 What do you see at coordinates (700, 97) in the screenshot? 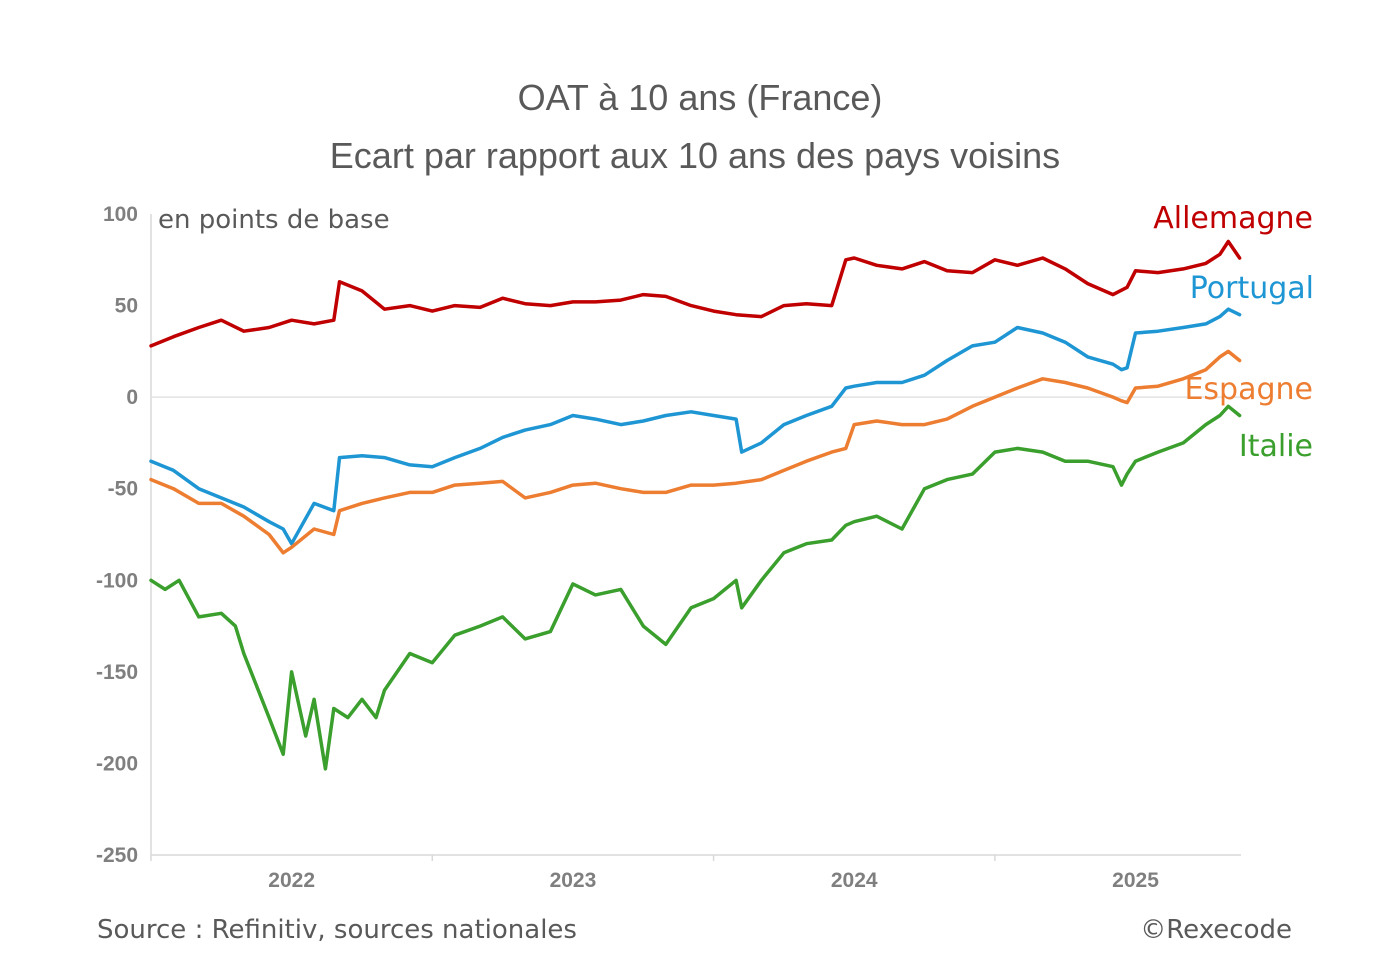
I see `chart-title: OAT à 10 ans (France)` at bounding box center [700, 97].